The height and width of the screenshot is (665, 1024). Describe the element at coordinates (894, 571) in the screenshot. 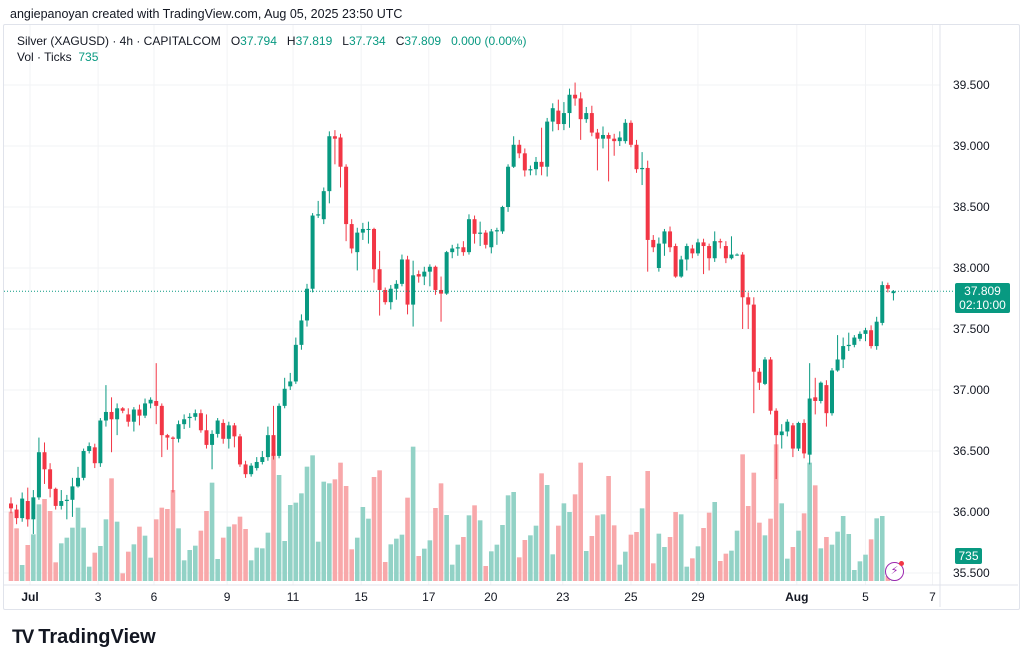

I see `lightning-icon: ⚡` at that location.